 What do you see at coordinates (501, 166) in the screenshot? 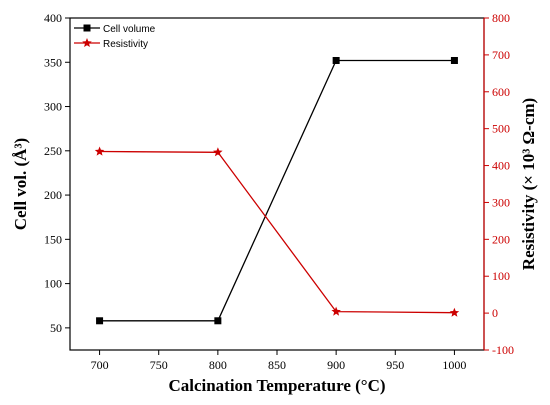
I see `right-tick-label: 400` at bounding box center [501, 166].